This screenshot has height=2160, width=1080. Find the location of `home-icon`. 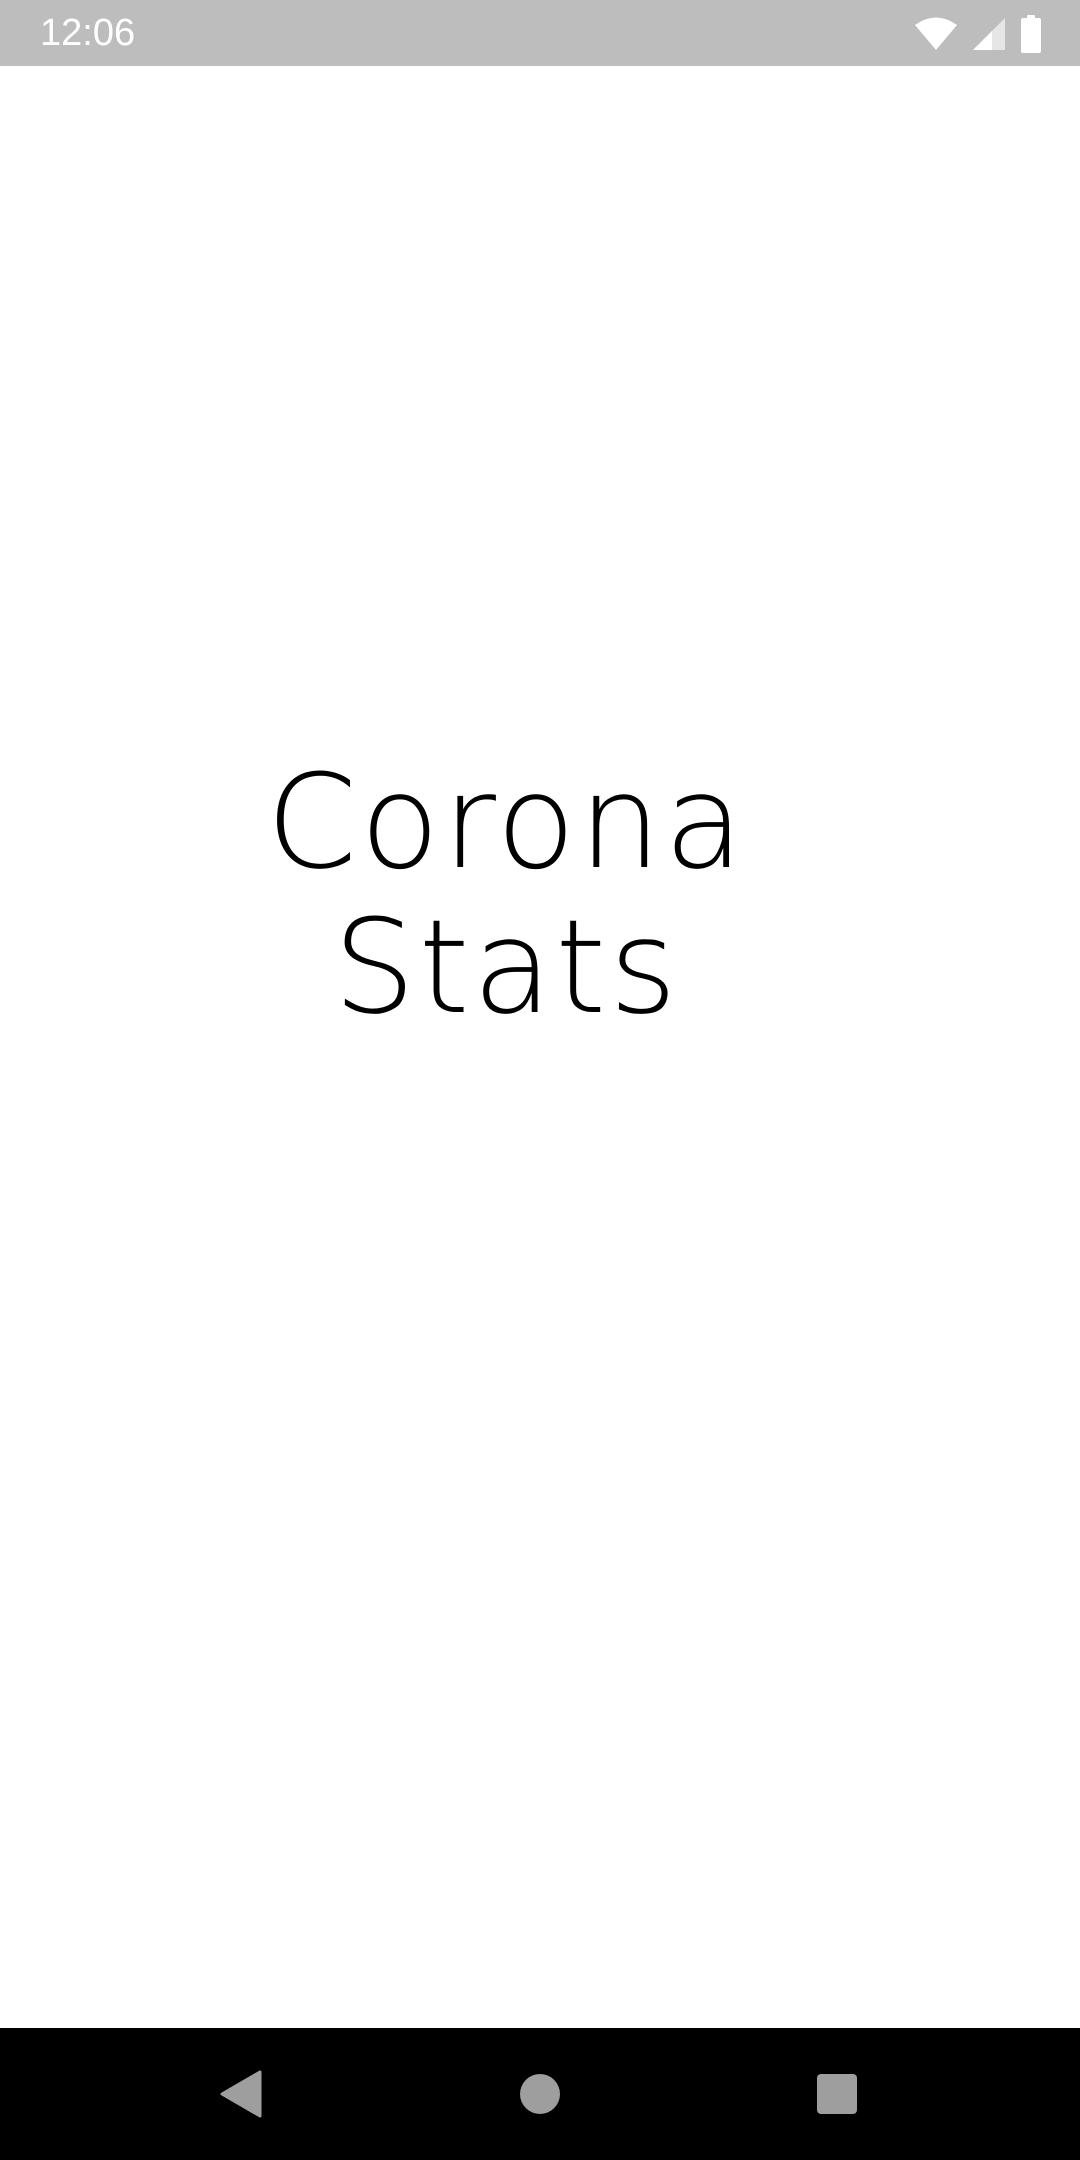

home-icon is located at coordinates (540, 2094).